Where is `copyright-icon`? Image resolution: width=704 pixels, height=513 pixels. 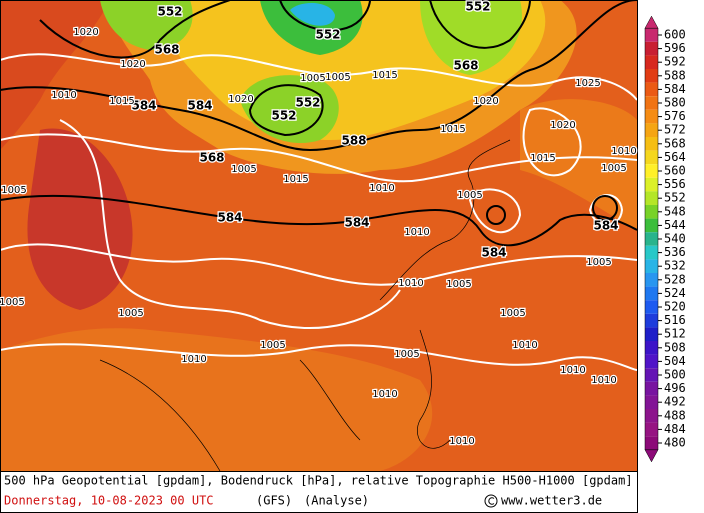 copyright-icon is located at coordinates (491, 501).